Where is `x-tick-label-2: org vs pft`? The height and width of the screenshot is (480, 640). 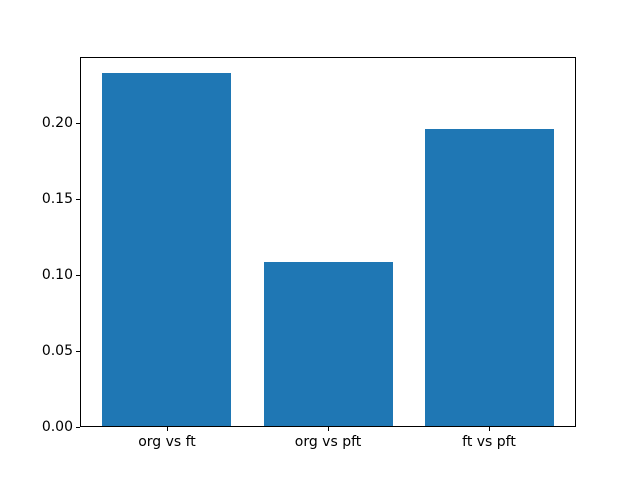
x-tick-label-2: org vs pft is located at coordinates (328, 442).